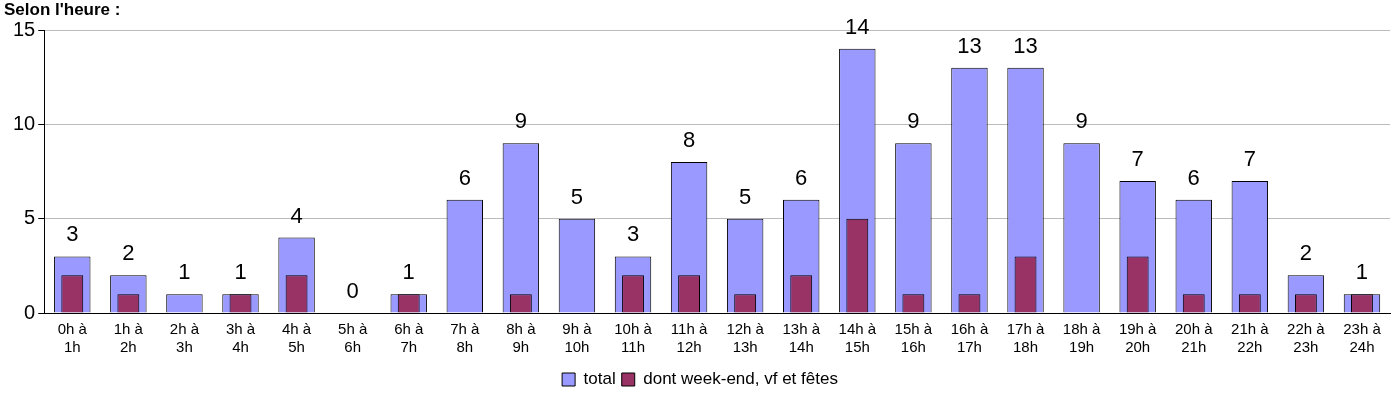 This screenshot has height=403, width=1400. What do you see at coordinates (128, 338) in the screenshot?
I see `x-tick-label: 1h à 2h` at bounding box center [128, 338].